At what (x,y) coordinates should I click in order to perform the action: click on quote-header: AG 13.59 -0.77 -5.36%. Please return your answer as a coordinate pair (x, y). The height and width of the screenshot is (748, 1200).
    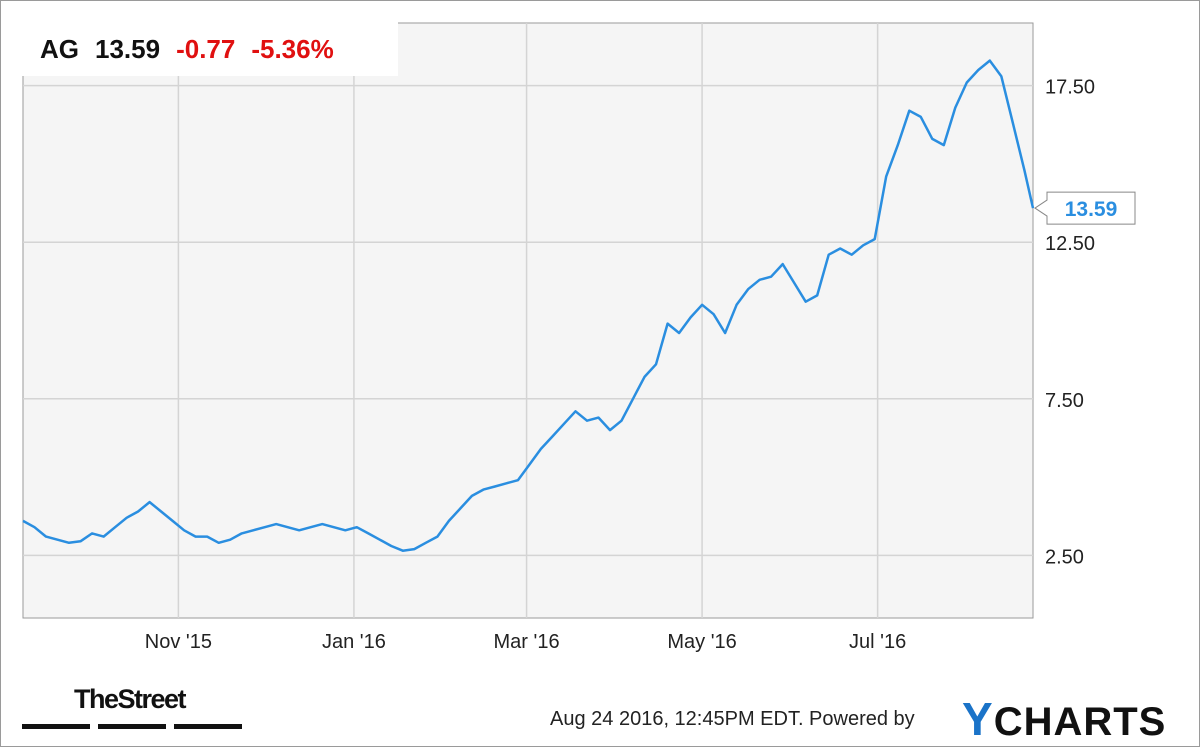
    Looking at the image, I should click on (210, 49).